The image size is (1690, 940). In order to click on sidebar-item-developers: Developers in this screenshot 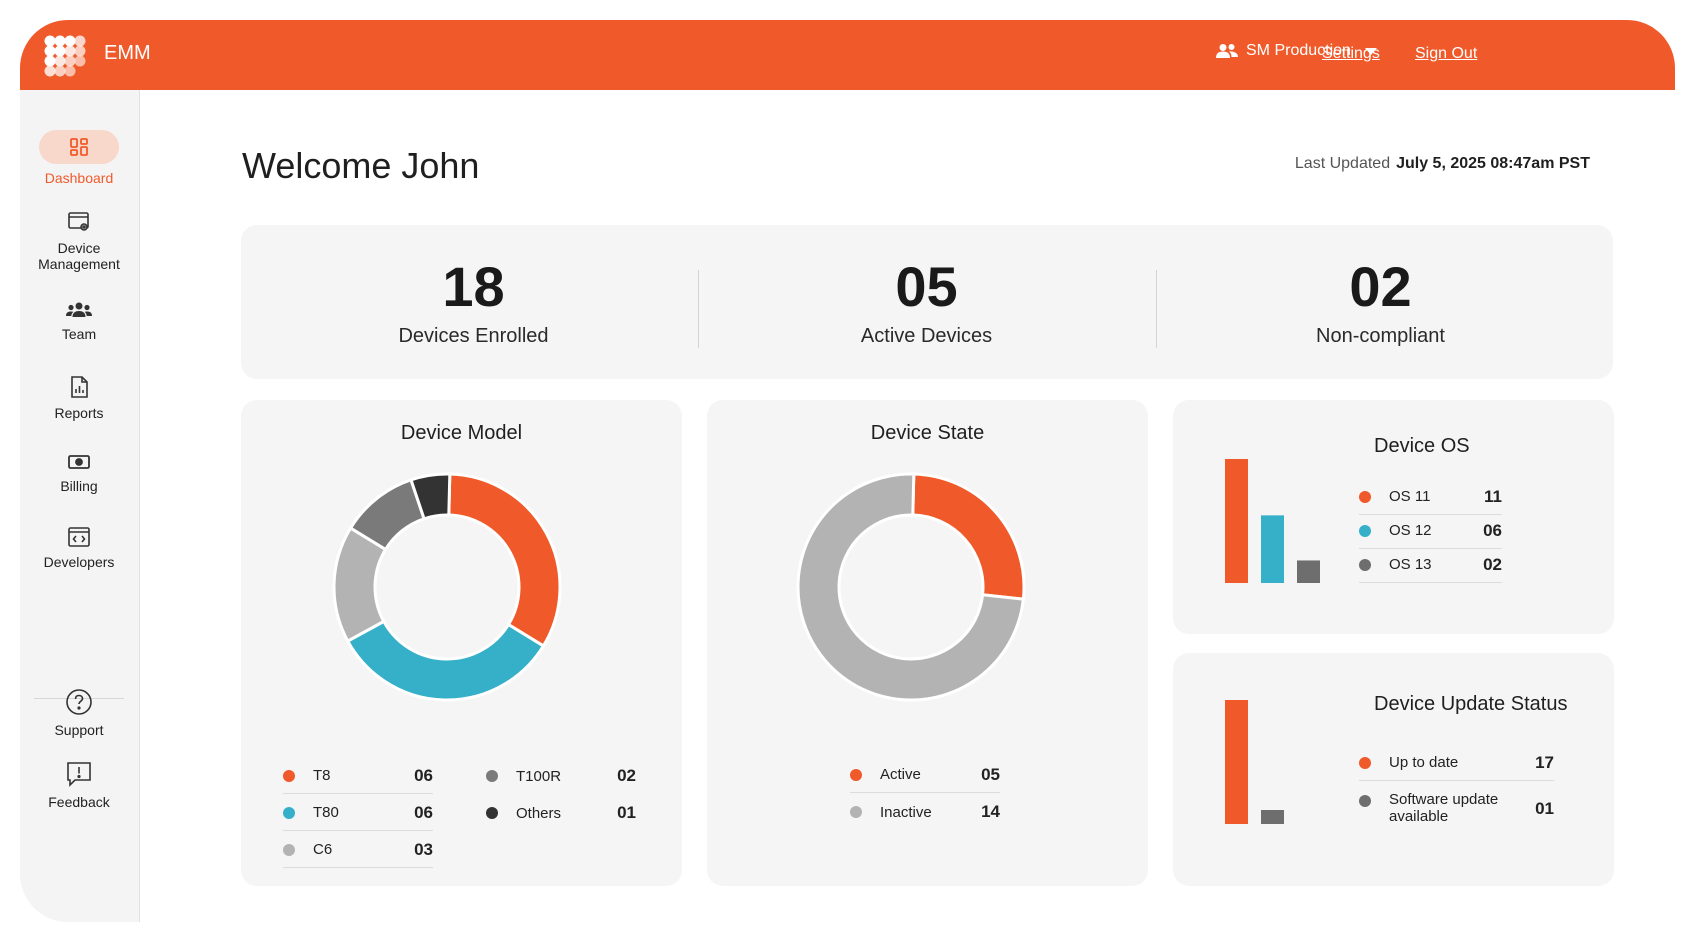, I will do `click(79, 548)`.